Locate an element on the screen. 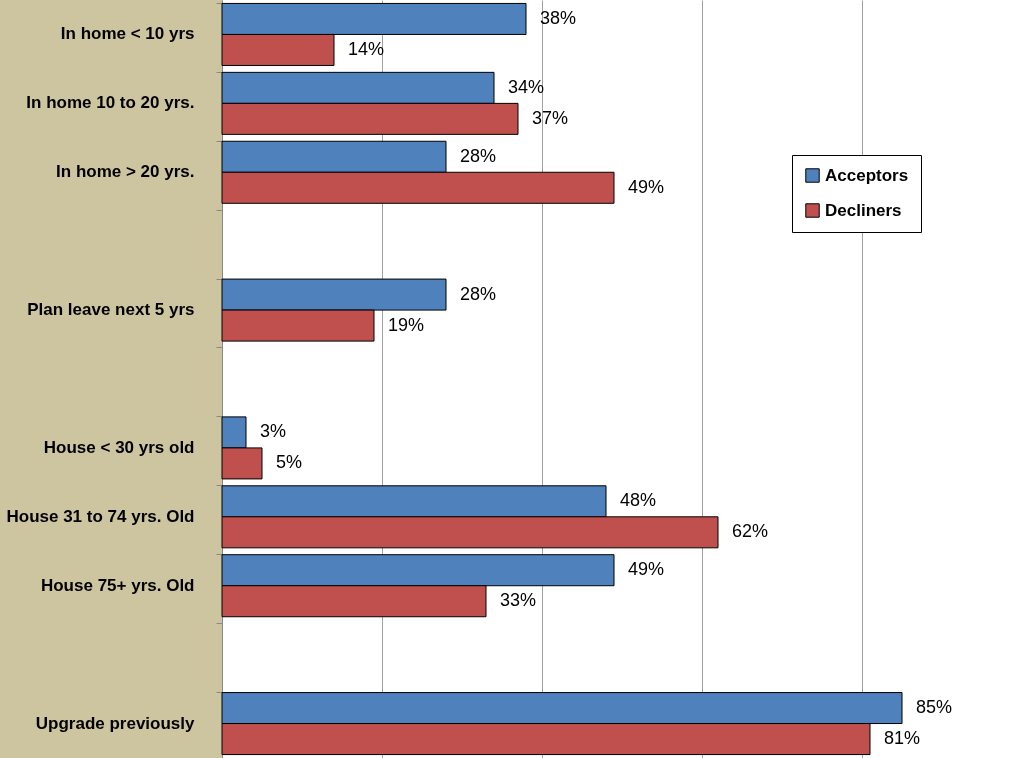 This screenshot has width=1022, height=758. data-label: 3% is located at coordinates (273, 431).